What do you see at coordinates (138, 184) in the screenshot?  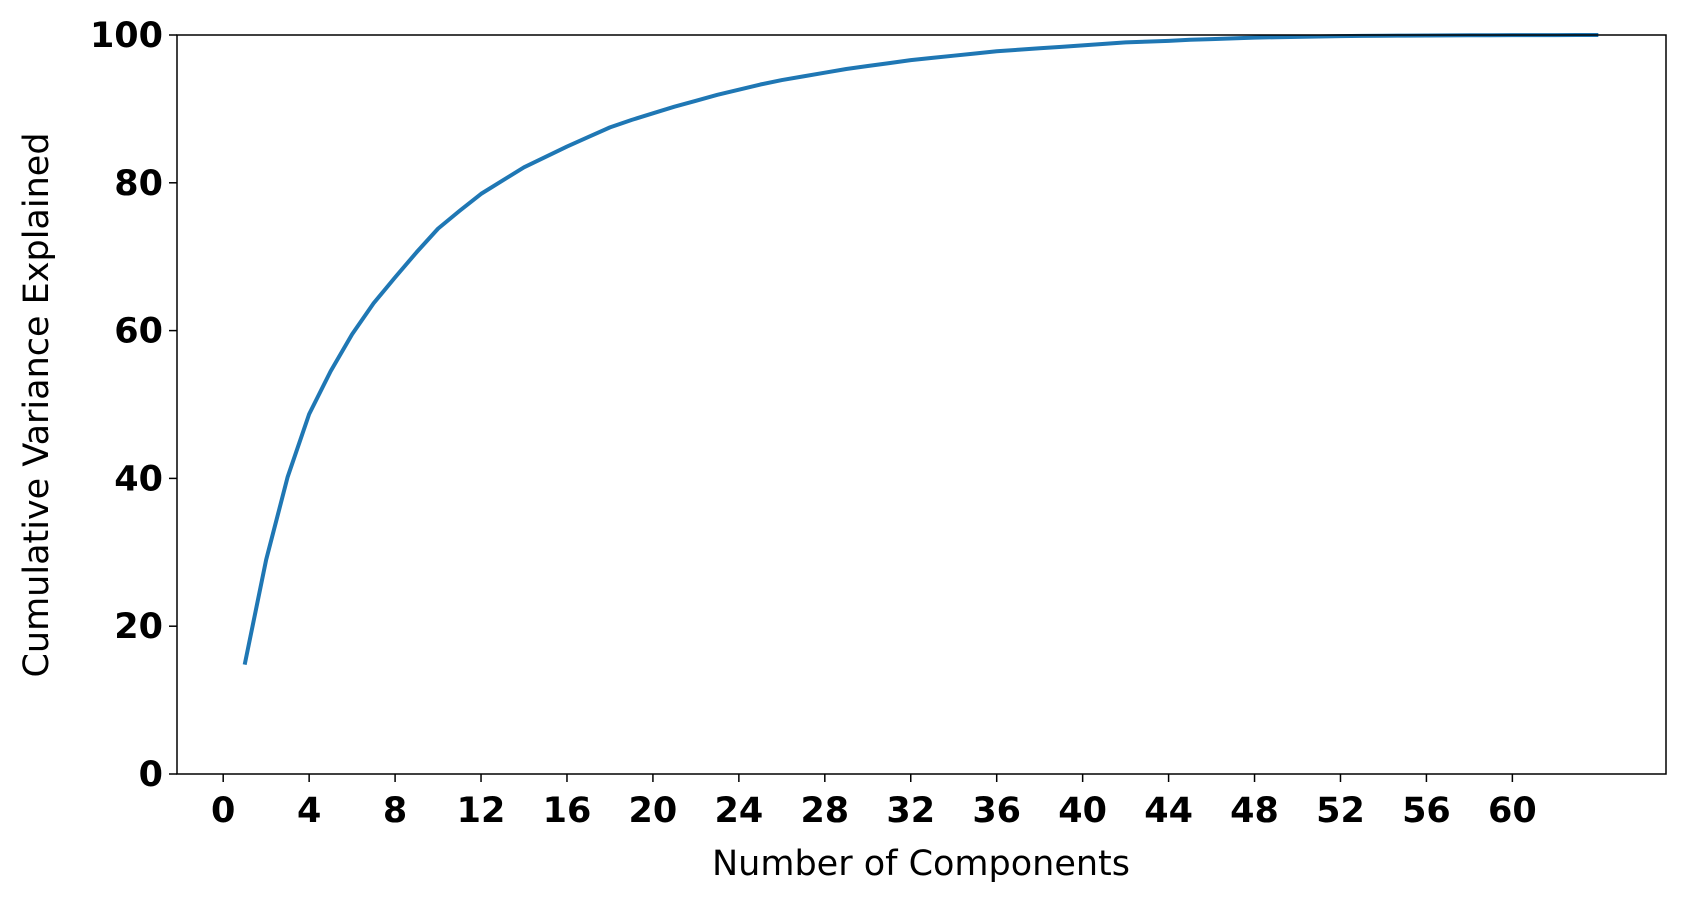 I see `y-tick-label: 80` at bounding box center [138, 184].